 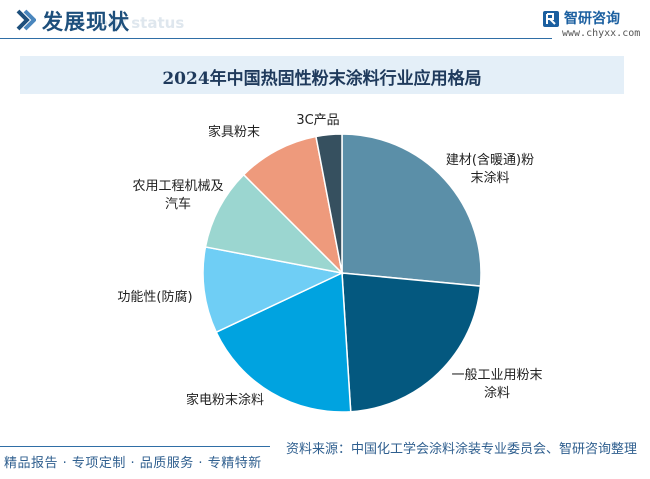 What do you see at coordinates (133, 463) in the screenshot?
I see `footer-slogan: 精品报告 · 专项定制 · 品质服务 · 专精特新` at bounding box center [133, 463].